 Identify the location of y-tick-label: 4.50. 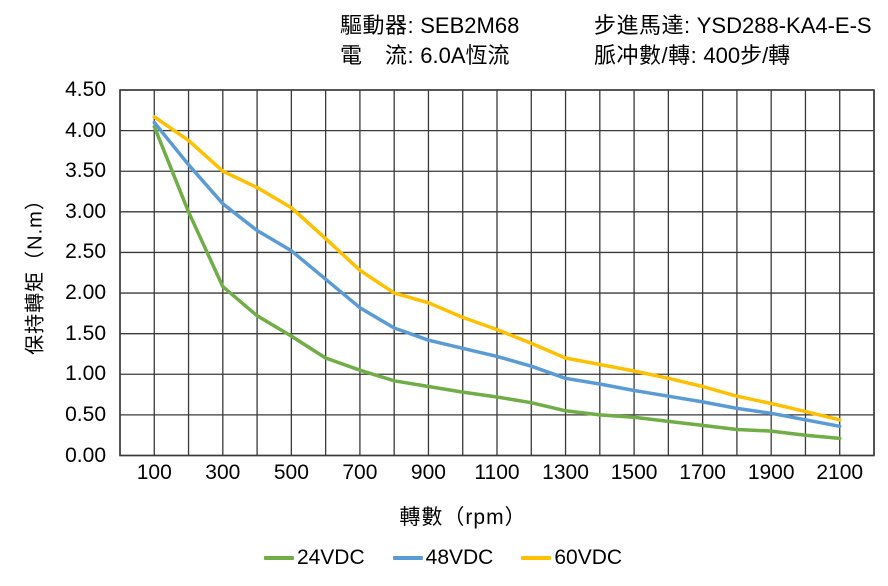
(85, 89).